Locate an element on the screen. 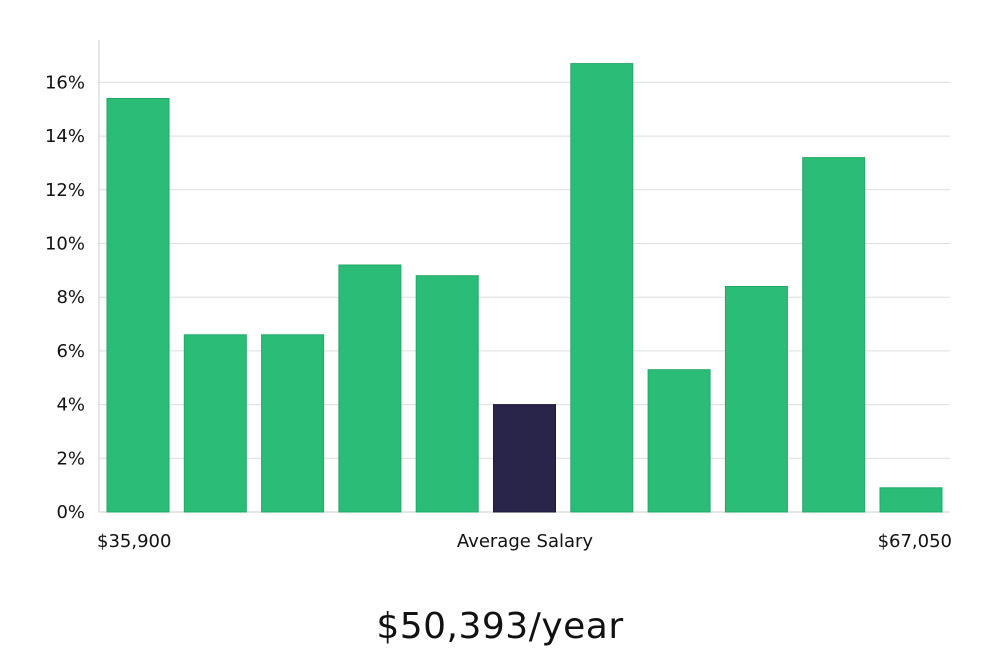 This screenshot has width=1000, height=660. y-tick-label-0: 0% is located at coordinates (70, 512).